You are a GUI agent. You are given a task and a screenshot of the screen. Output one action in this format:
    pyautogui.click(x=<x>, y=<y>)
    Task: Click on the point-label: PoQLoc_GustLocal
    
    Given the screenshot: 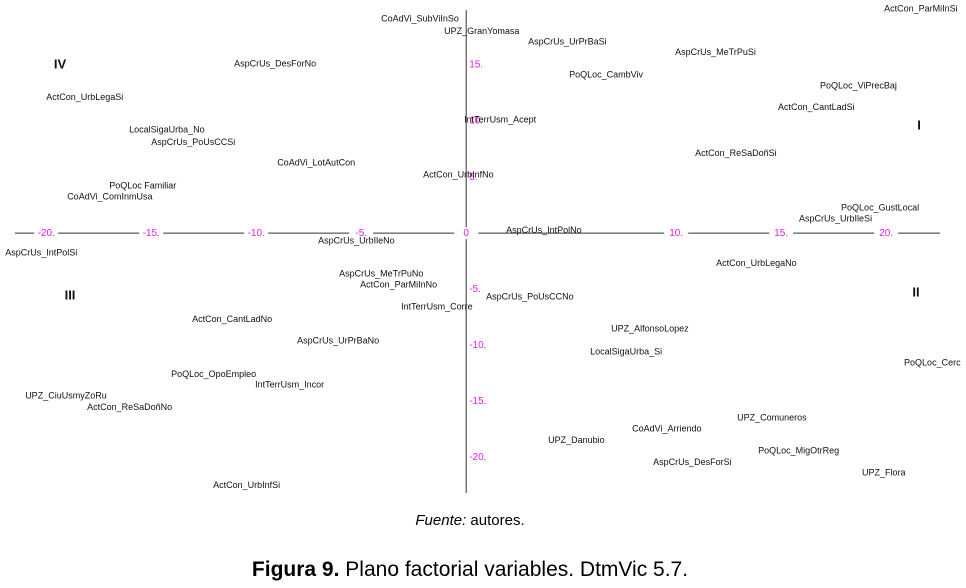 What is the action you would take?
    pyautogui.click(x=880, y=207)
    